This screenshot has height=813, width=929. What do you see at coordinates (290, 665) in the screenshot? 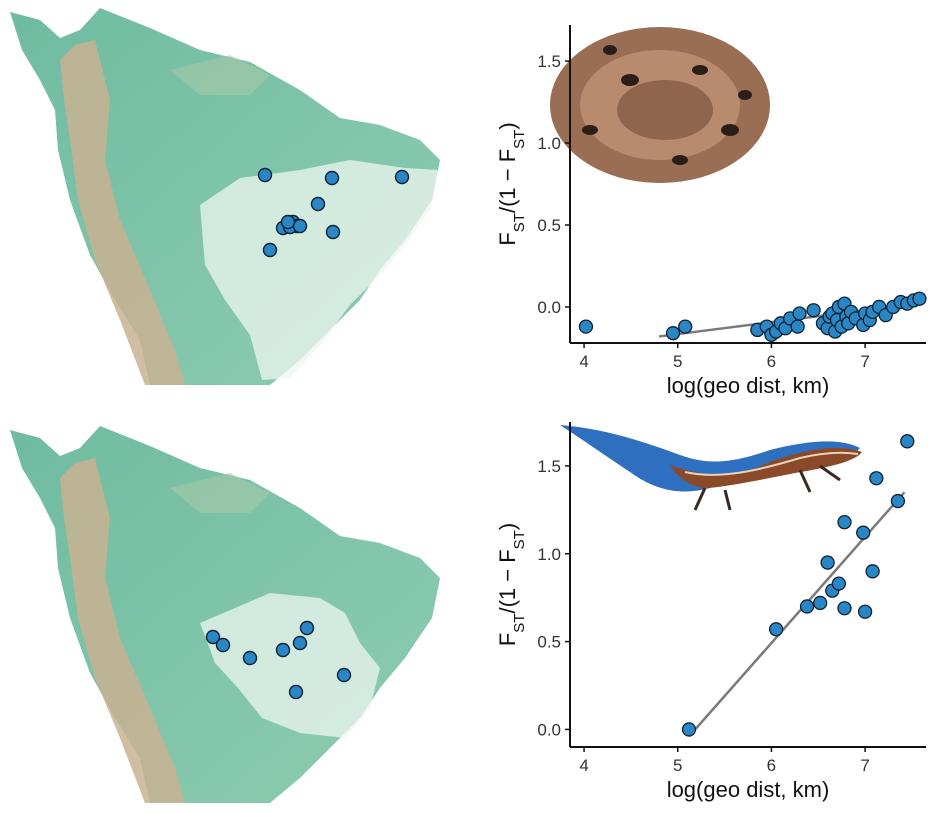
I see `species-range-bottom` at bounding box center [290, 665].